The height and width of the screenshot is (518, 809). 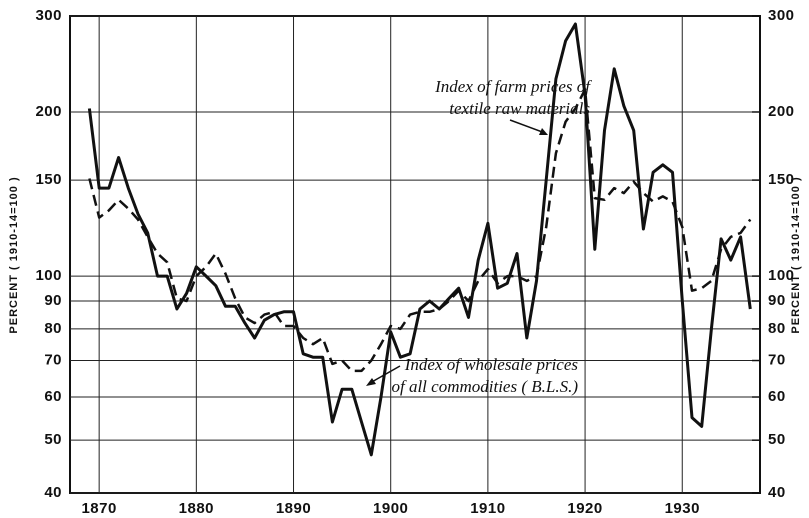 What do you see at coordinates (53, 300) in the screenshot?
I see `y-tick-label: 90` at bounding box center [53, 300].